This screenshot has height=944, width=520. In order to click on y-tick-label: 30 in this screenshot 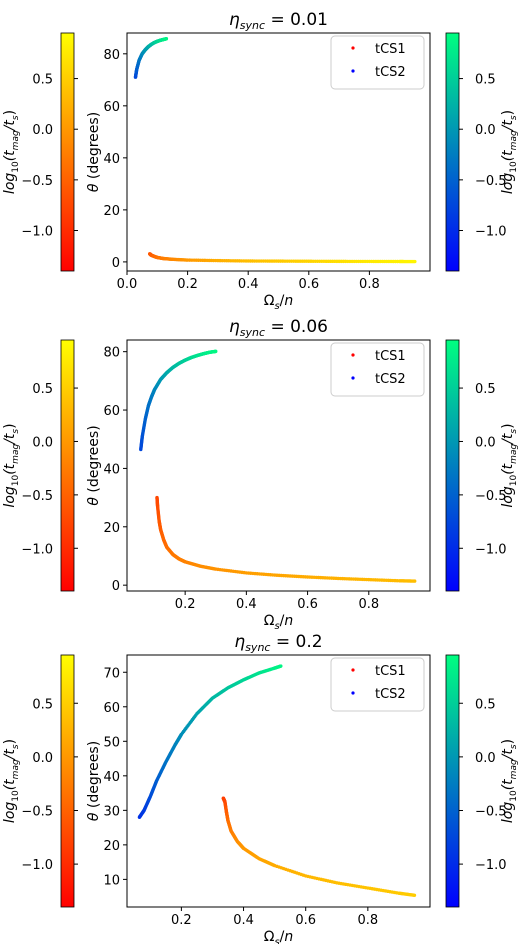, I will do `click(111, 811)`.